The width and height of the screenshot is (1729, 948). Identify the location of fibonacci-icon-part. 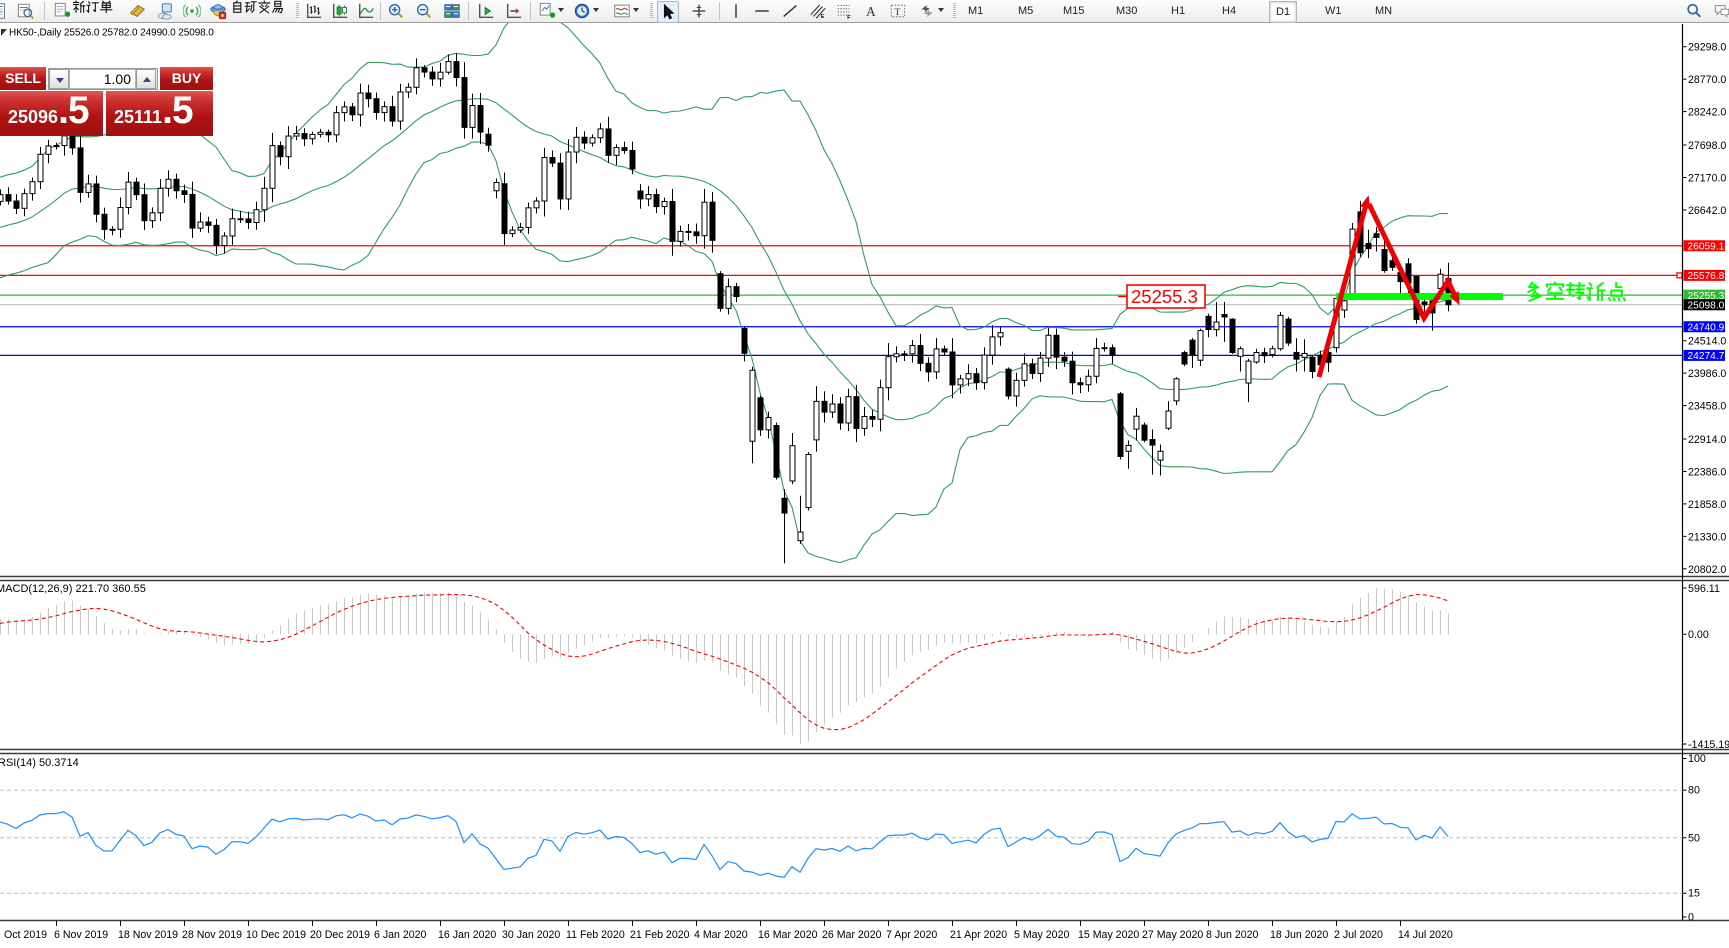
(844, 13).